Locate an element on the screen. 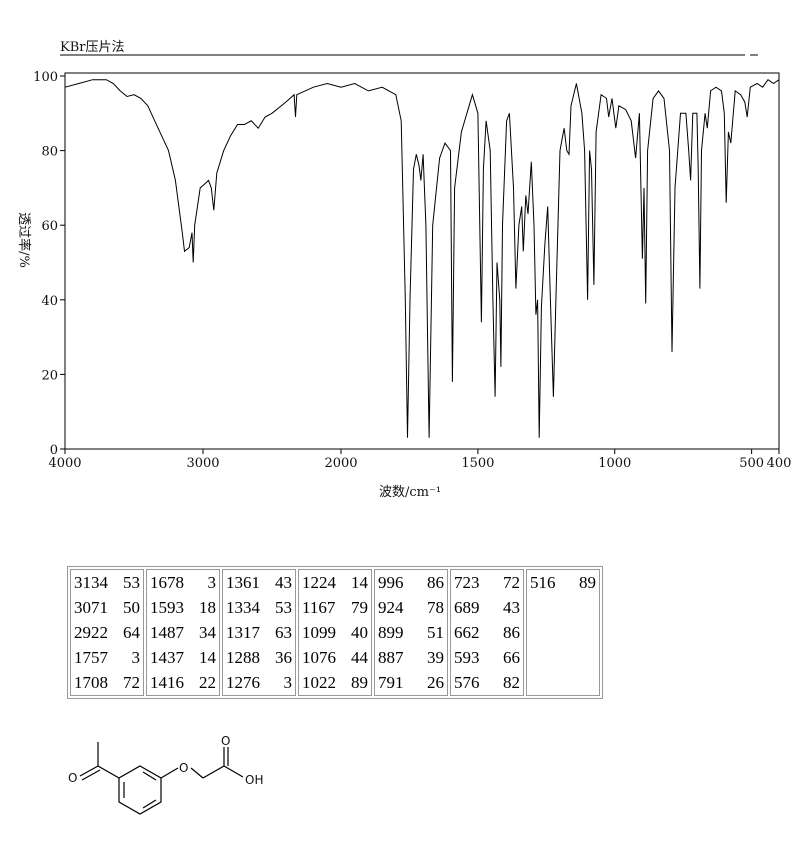 The height and width of the screenshot is (850, 794). wavenumber: 887 is located at coordinates (391, 657).